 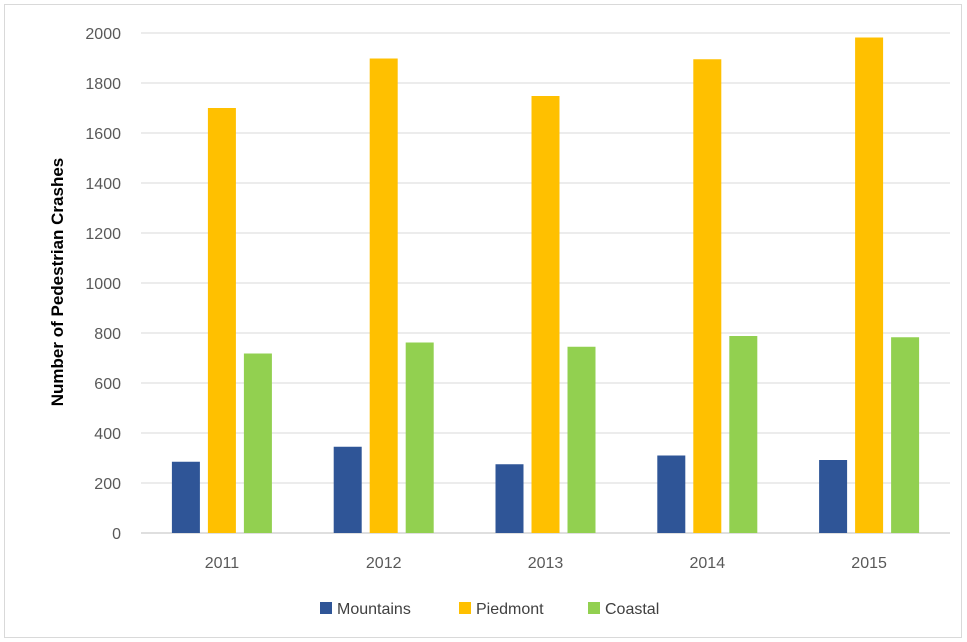 I want to click on bar-coastal-2011, so click(x=257, y=443).